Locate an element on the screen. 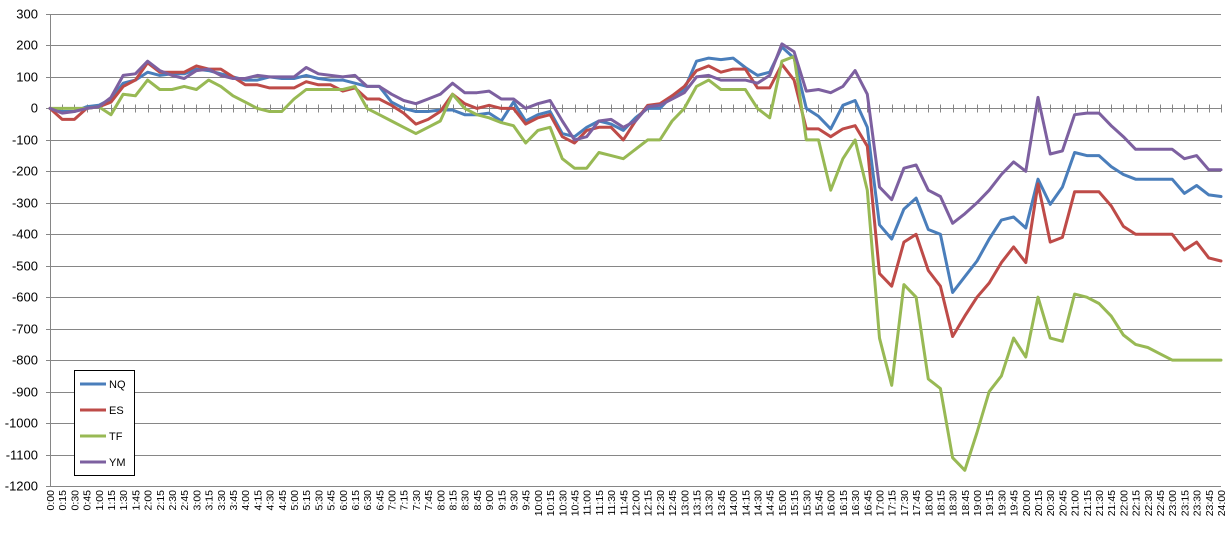 This screenshot has width=1230, height=543. x-tick-label: 11:00 is located at coordinates (588, 503).